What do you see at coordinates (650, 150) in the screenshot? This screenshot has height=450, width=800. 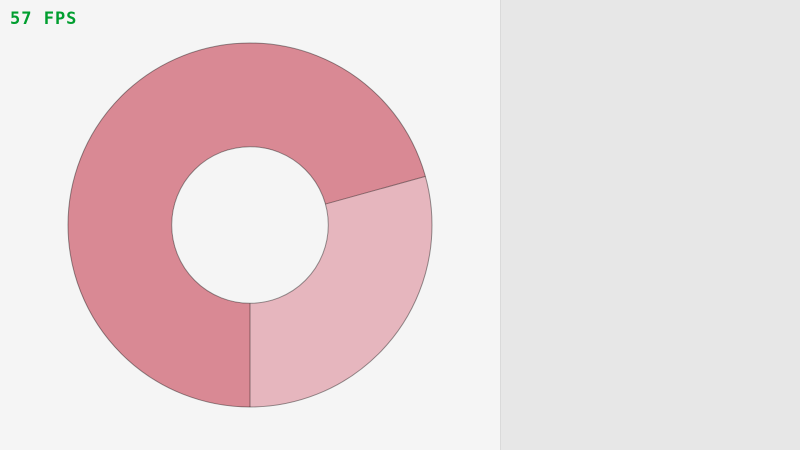 I see `slider-row-innerradius: InnerRadius 78.33` at bounding box center [650, 150].